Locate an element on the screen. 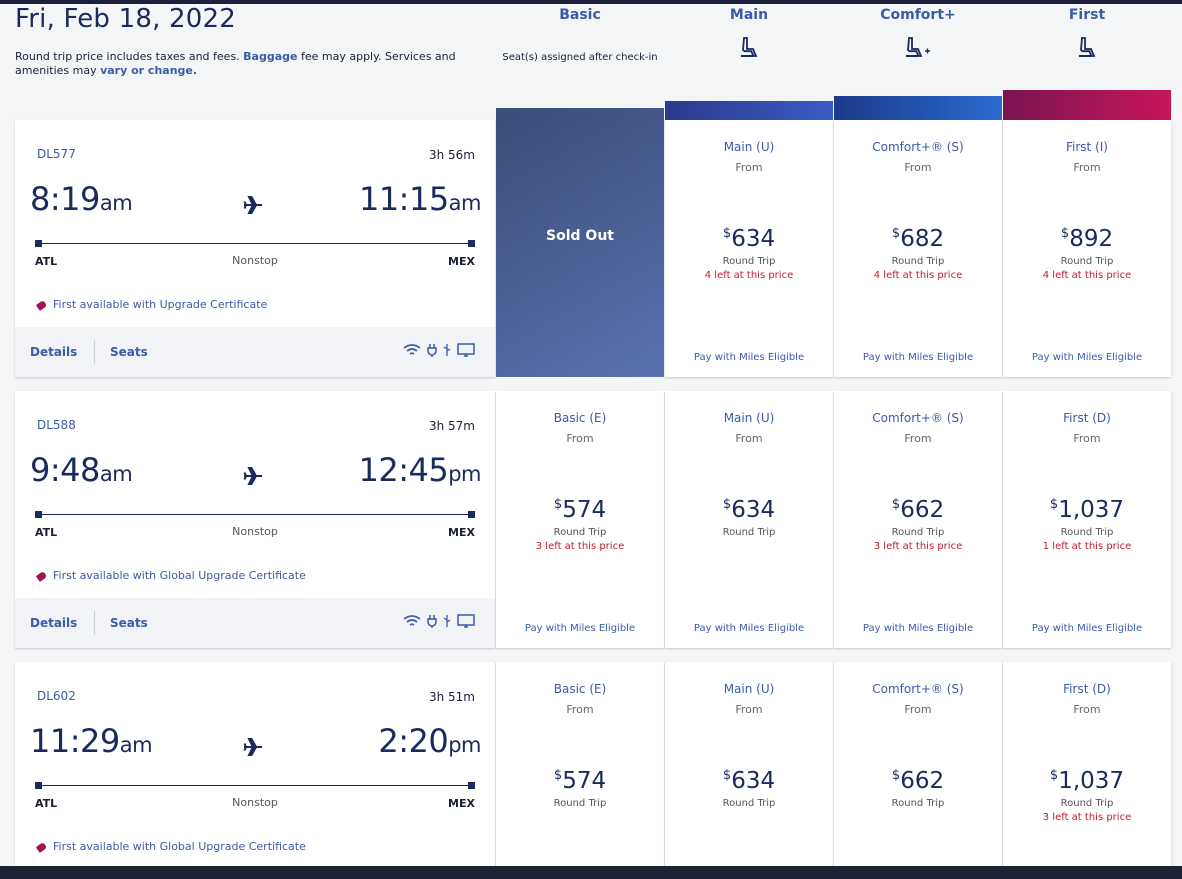  arrive-time: 12:45pm is located at coordinates (419, 470).